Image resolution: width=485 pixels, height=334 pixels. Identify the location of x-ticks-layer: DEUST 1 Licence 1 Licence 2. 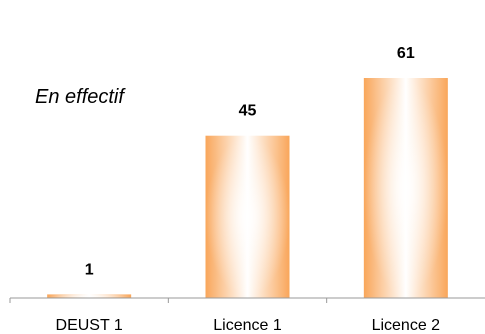
(225, 316).